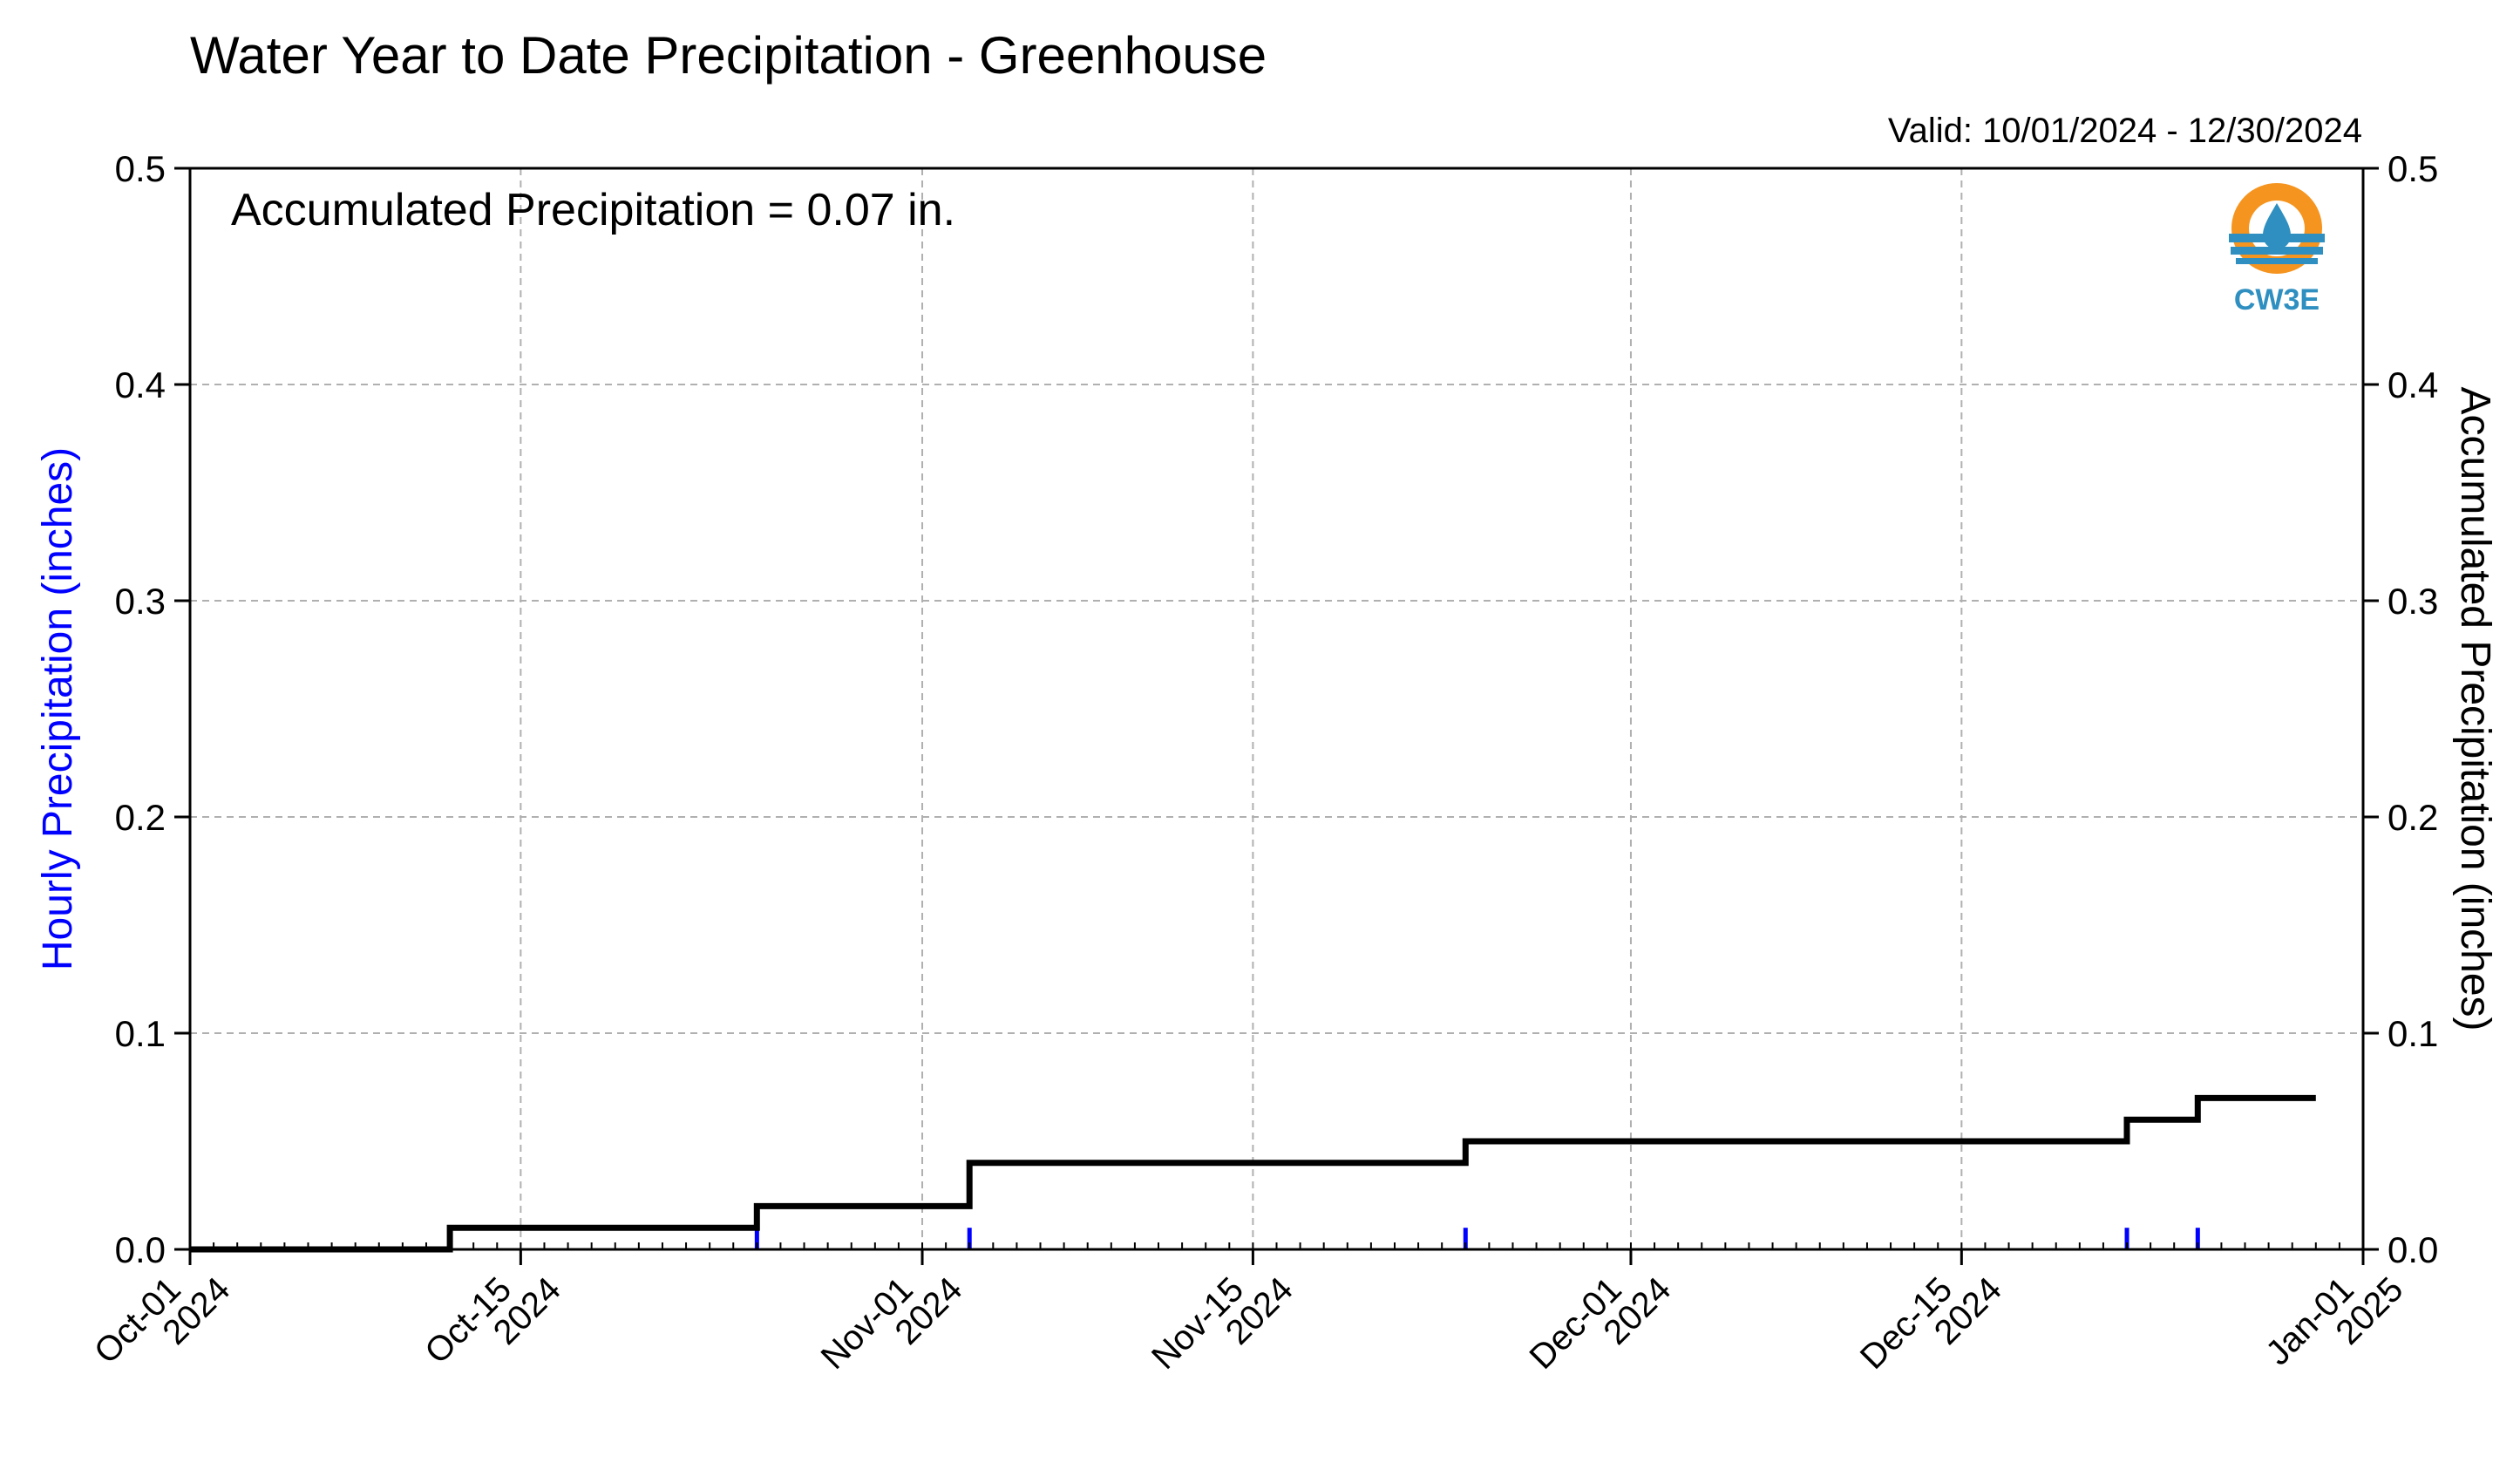 Image resolution: width=2520 pixels, height=1463 pixels. I want to click on y-tick-label-left: 0.1, so click(140, 1033).